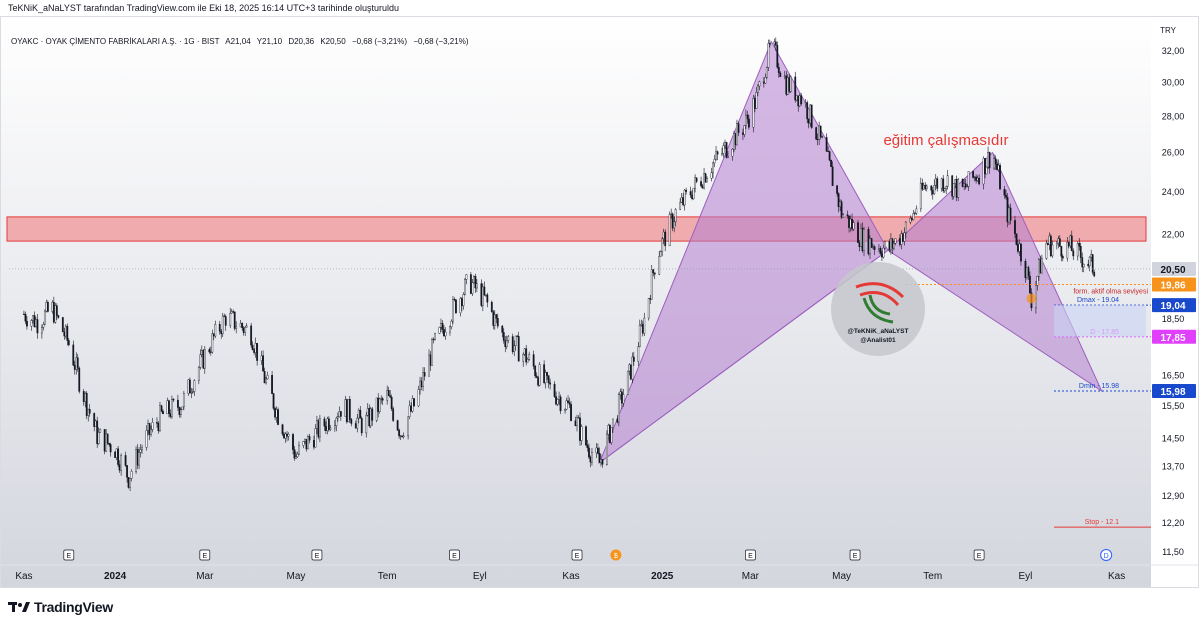 This screenshot has height=626, width=1199. I want to click on y-tick-label: 16,50, so click(1173, 375).